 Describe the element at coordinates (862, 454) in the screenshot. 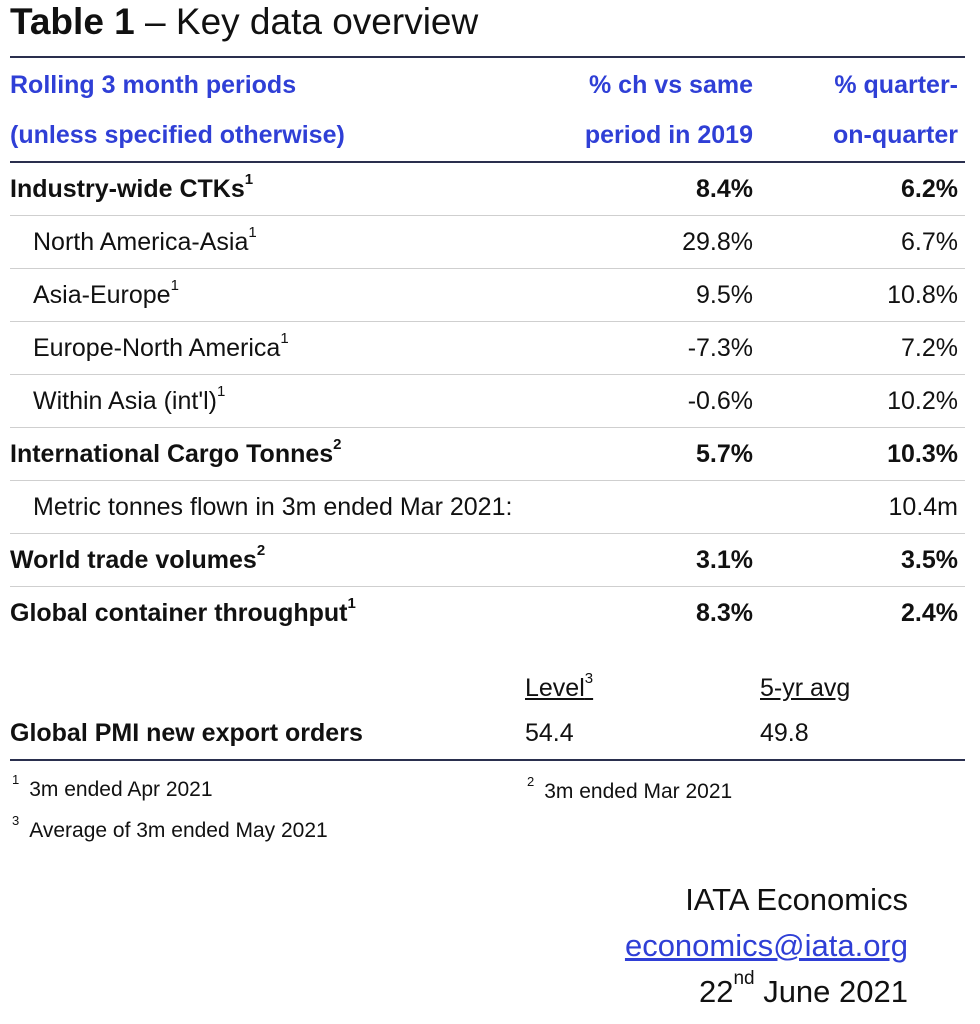

I see `row-value-qoq: 10.3%` at that location.